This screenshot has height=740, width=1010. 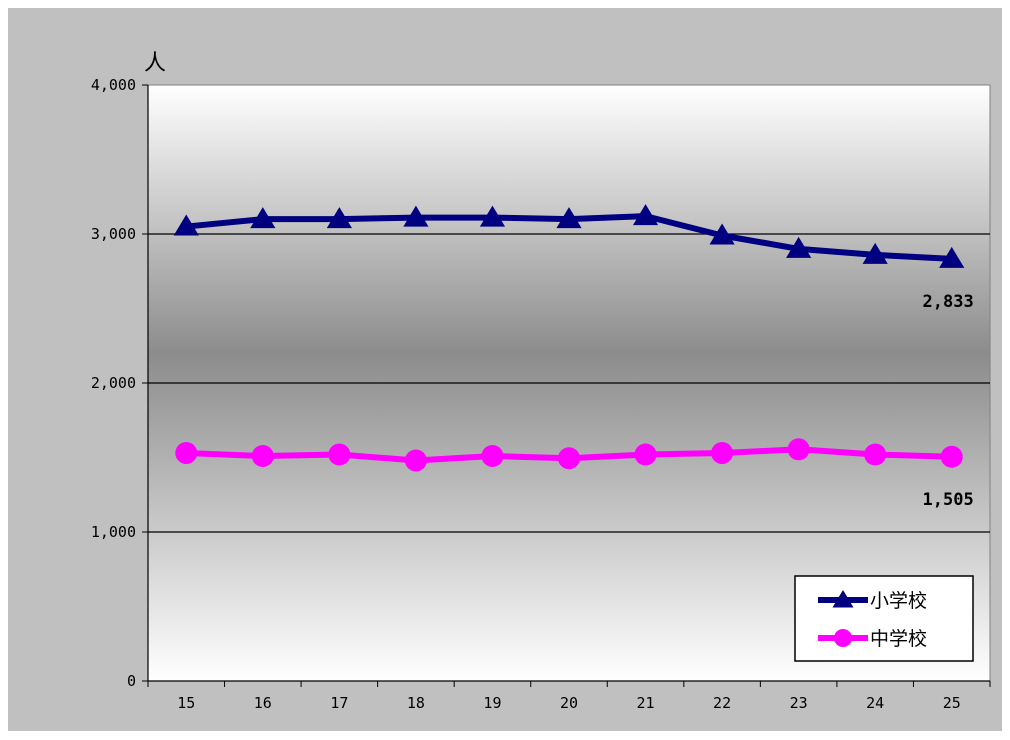 I want to click on data-label: 1,505, so click(x=948, y=500).